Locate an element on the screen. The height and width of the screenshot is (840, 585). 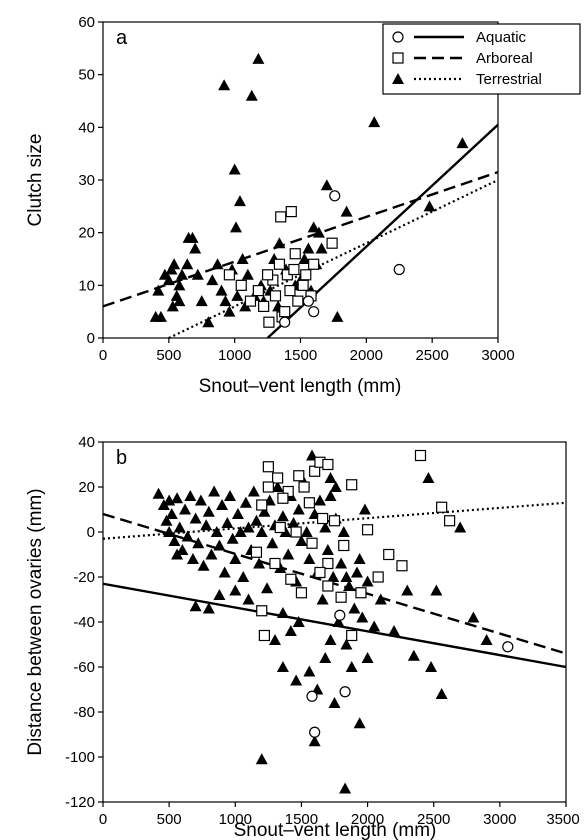
x-tick-label: 500 is located at coordinates (168, 355).